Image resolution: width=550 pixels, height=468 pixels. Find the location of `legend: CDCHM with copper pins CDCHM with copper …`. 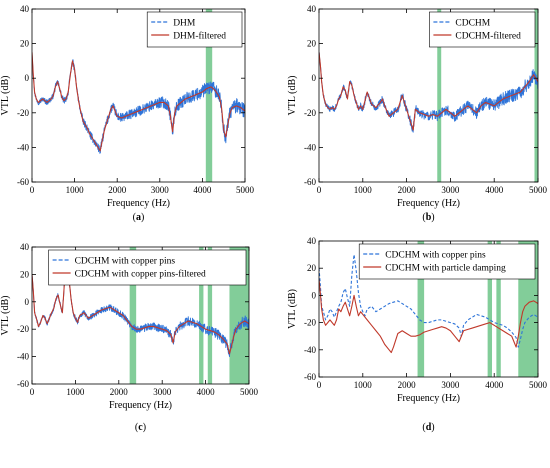

legend: CDCHM with copper pins CDCHM with copper … is located at coordinates (147, 267).